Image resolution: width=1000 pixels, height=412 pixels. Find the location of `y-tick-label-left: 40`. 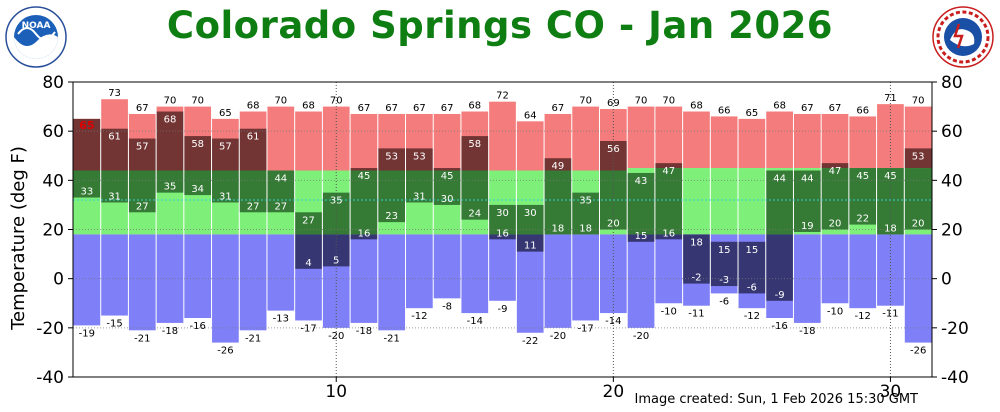

y-tick-label-left: 40 is located at coordinates (53, 181).